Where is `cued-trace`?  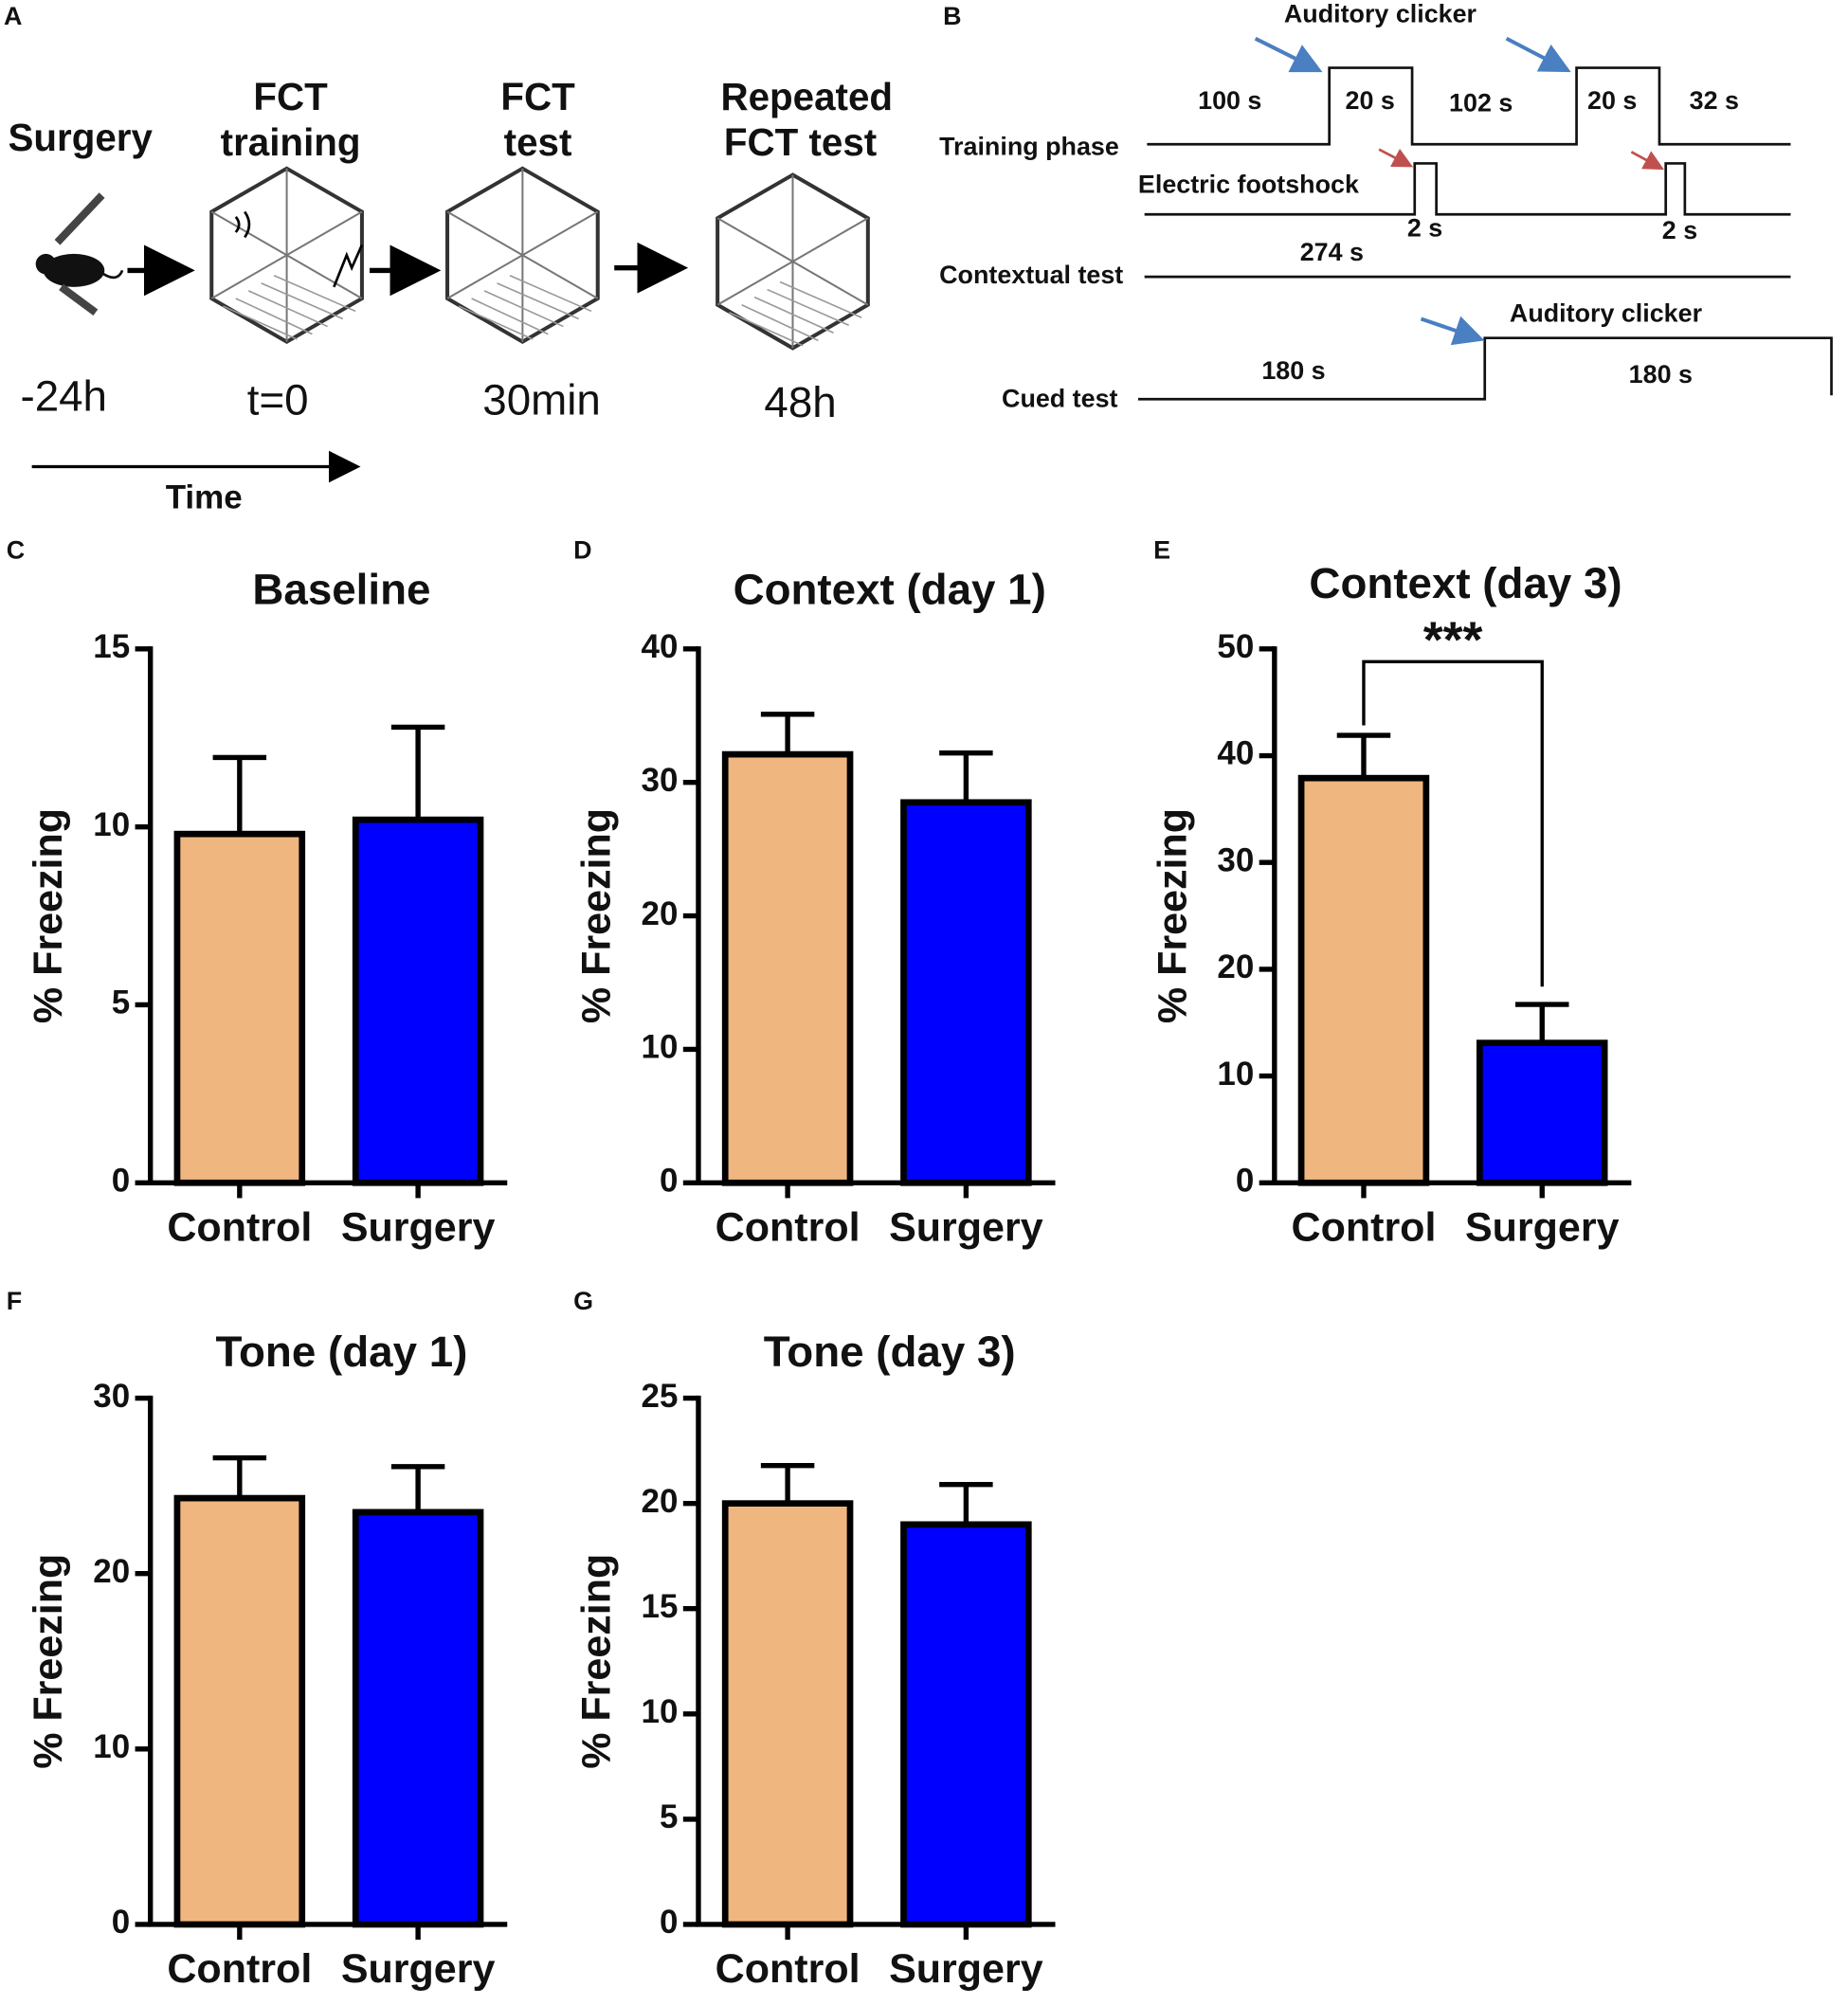 cued-trace is located at coordinates (1485, 368).